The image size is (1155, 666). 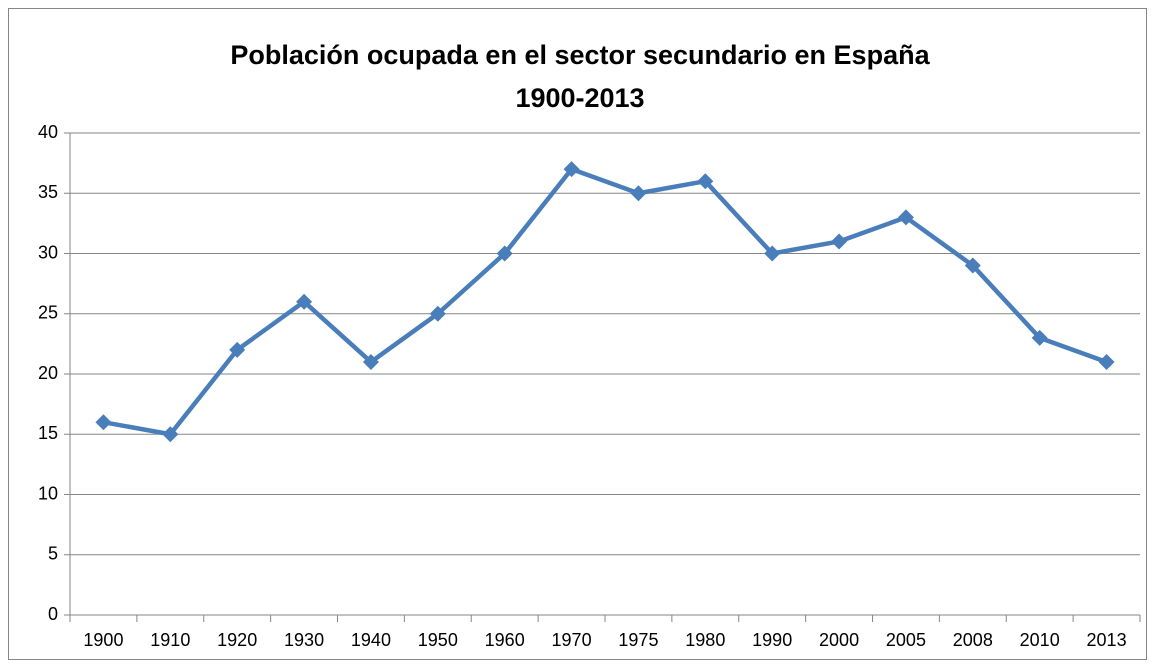 I want to click on x-tick-label: 1960, so click(x=505, y=640).